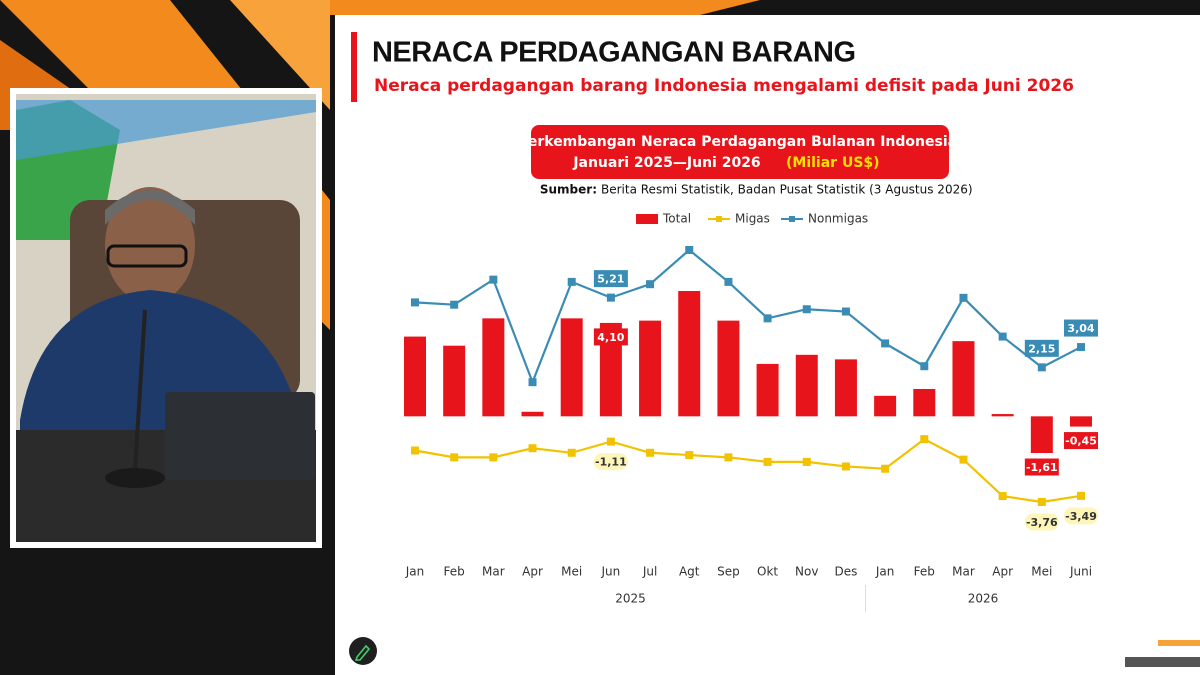 Image resolution: width=1200 pixels, height=675 pixels. I want to click on data-label: 4,10, so click(610, 337).